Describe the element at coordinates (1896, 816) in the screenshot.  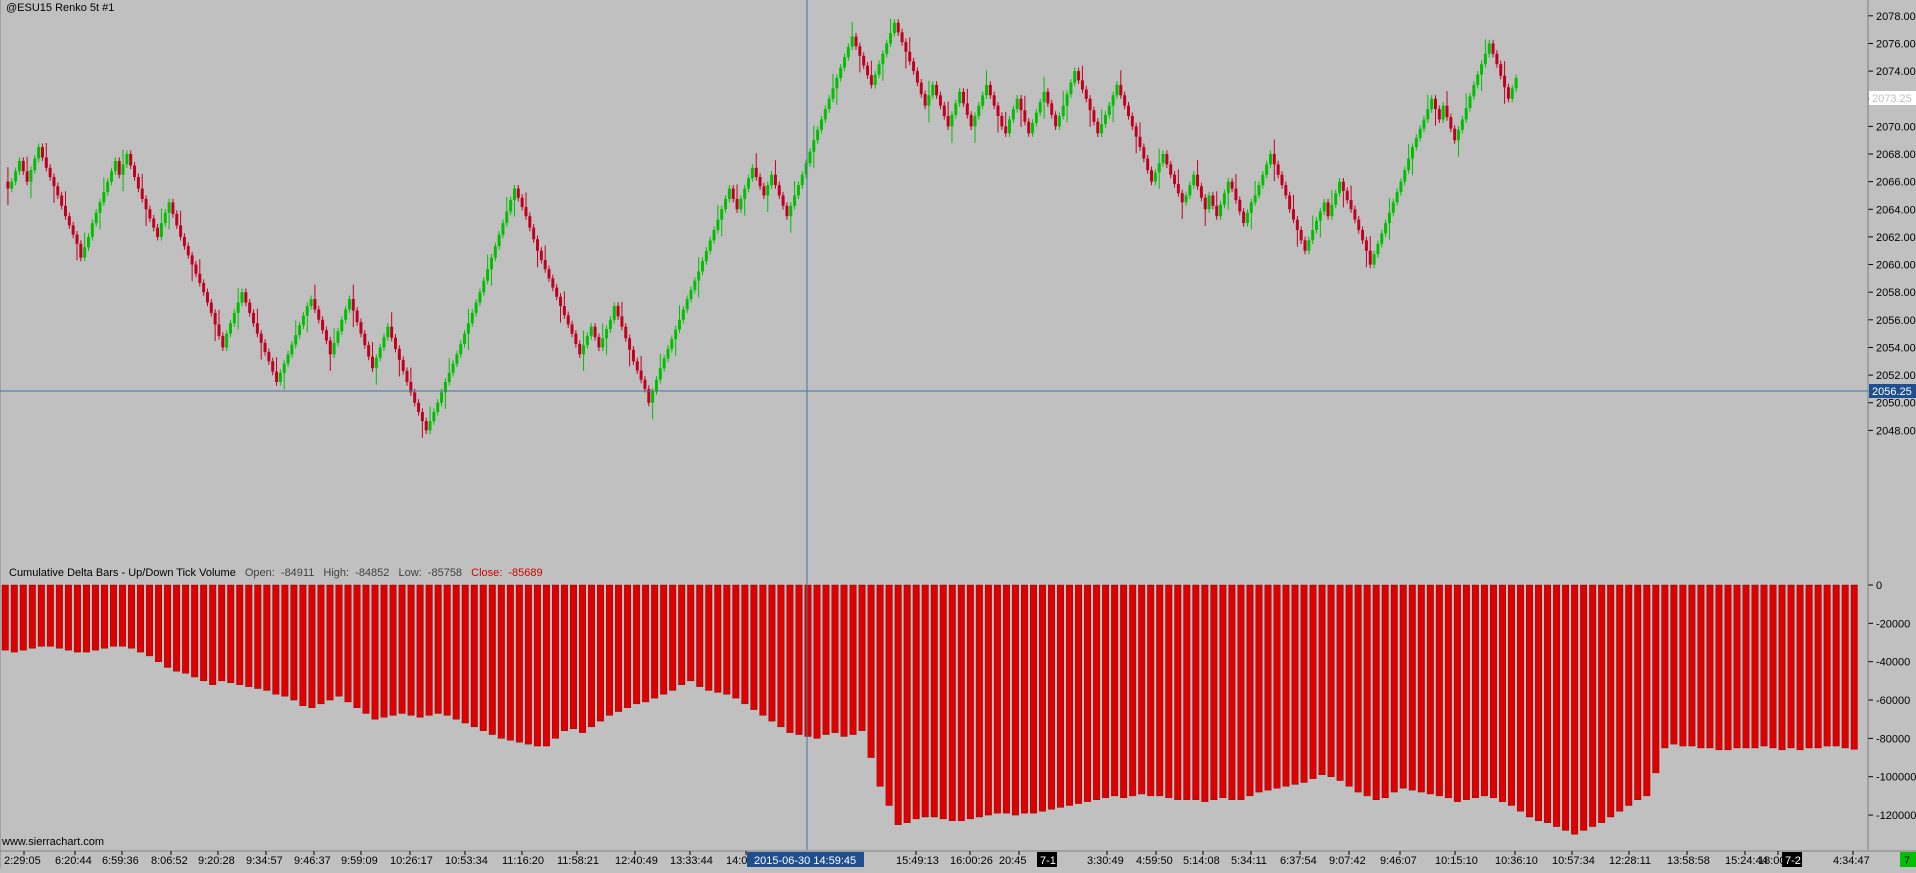
I see `delta-tick-label: -120000` at that location.